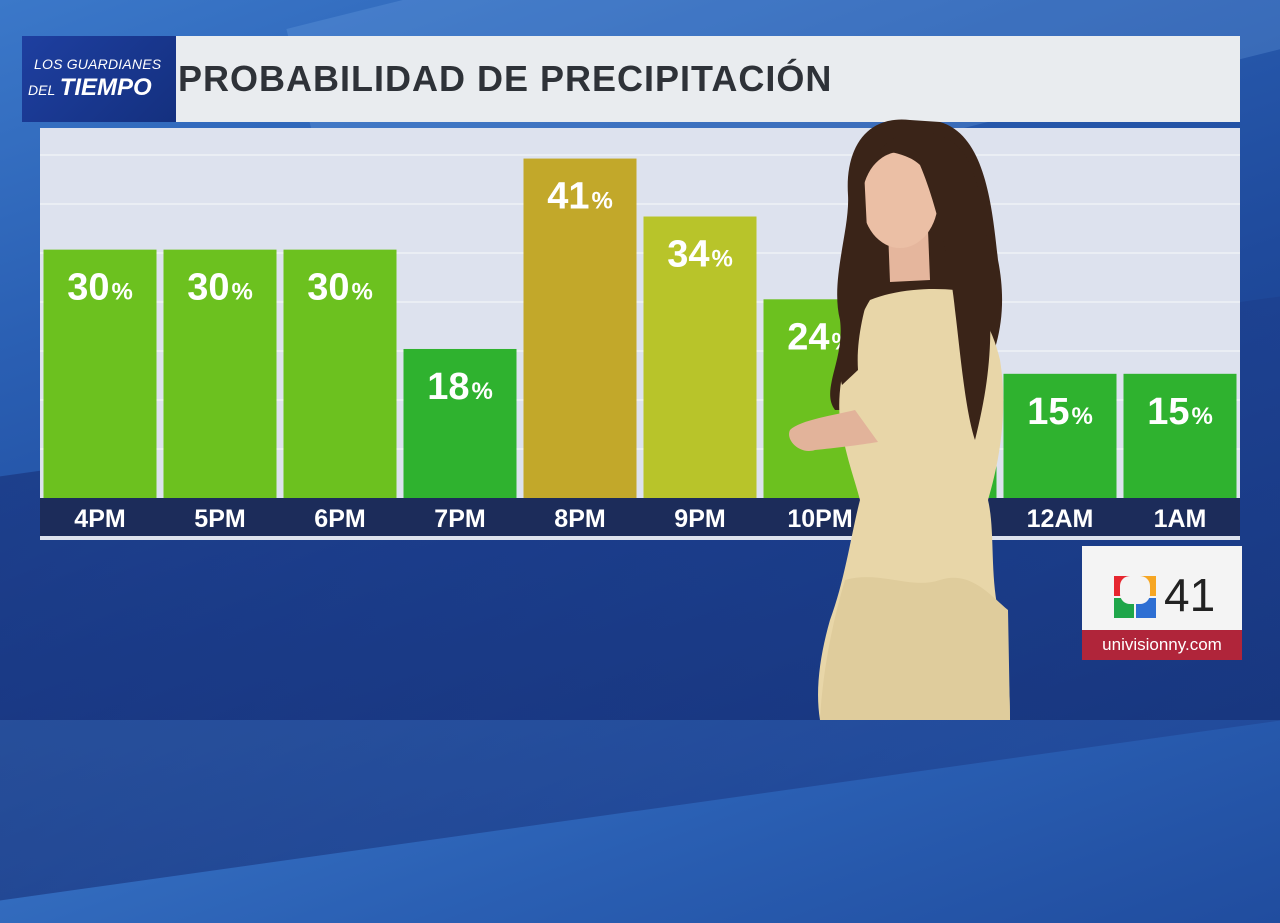 Image resolution: width=1280 pixels, height=923 pixels. What do you see at coordinates (460, 423) in the screenshot?
I see `bar-7pm` at bounding box center [460, 423].